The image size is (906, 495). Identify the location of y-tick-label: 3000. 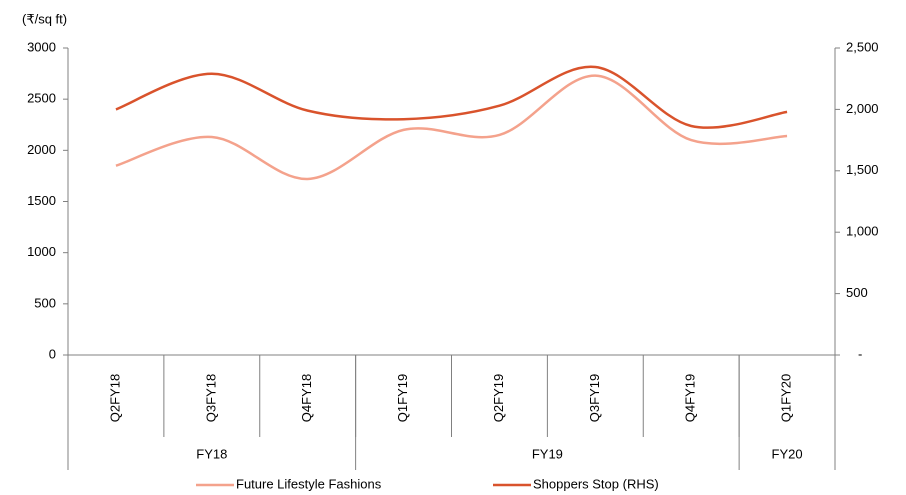
(41, 46).